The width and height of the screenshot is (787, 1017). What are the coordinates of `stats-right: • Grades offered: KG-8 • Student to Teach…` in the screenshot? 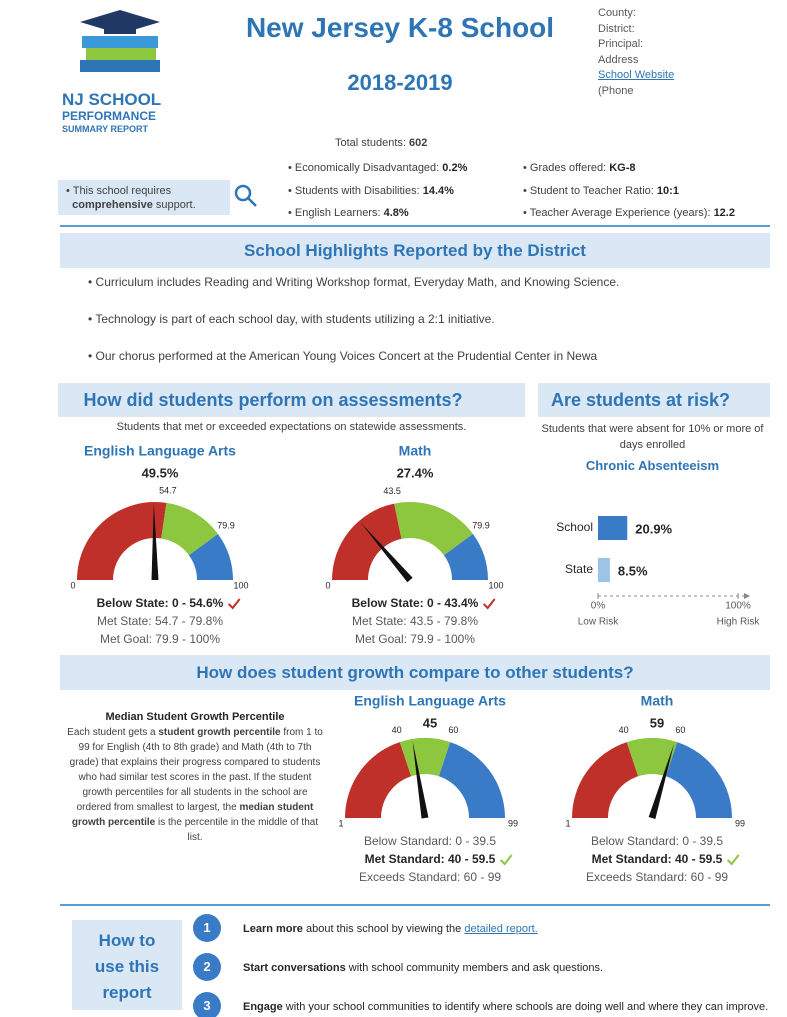 It's located at (629, 191).